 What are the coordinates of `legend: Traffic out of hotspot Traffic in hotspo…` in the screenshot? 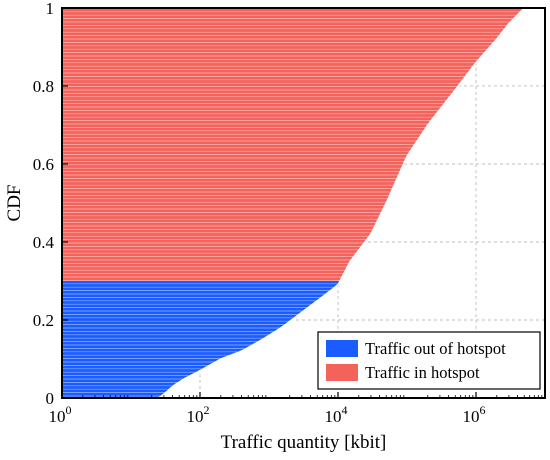 It's located at (429, 360).